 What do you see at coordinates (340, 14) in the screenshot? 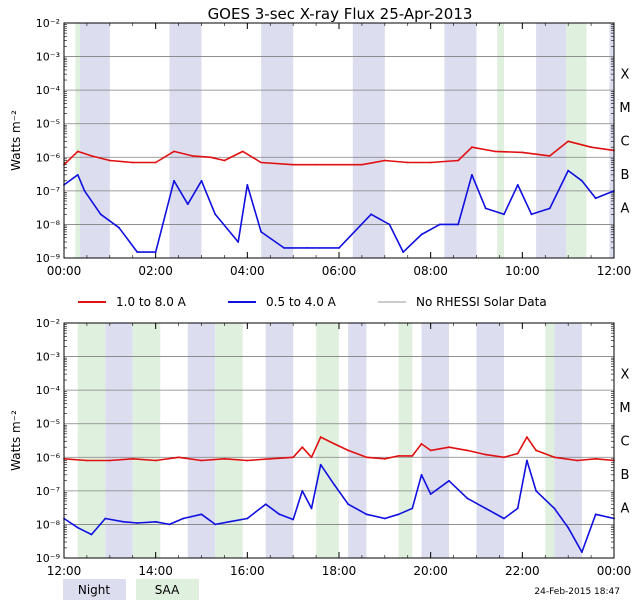
I see `chart-title: GOES 3-sec X-ray Flux 25-Apr-2013` at bounding box center [340, 14].